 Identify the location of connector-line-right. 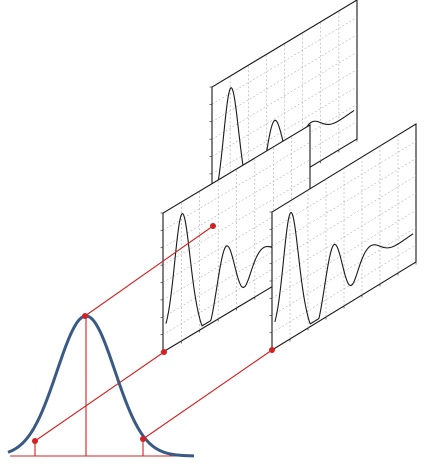
(207, 394).